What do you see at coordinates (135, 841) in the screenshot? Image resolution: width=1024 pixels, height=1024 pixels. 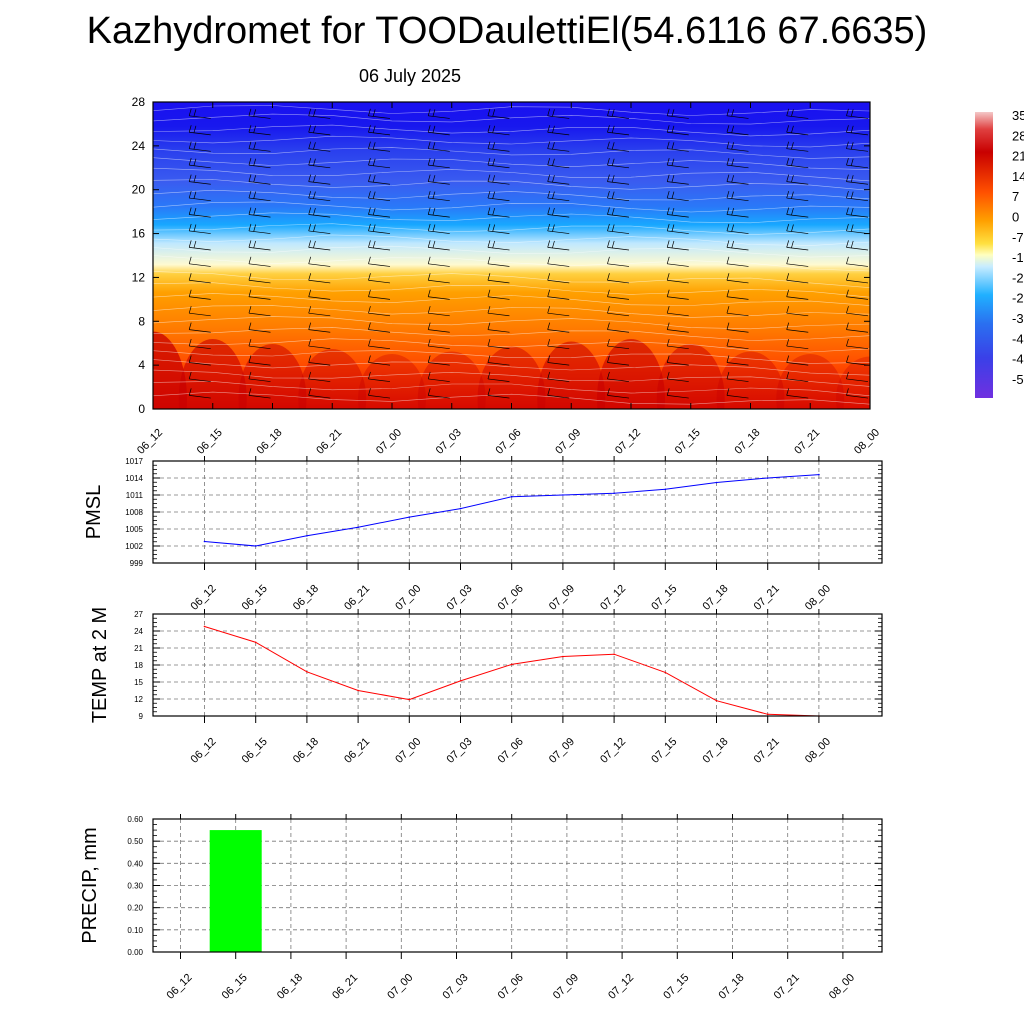 I see `y-tick-label: 0.50` at bounding box center [135, 841].